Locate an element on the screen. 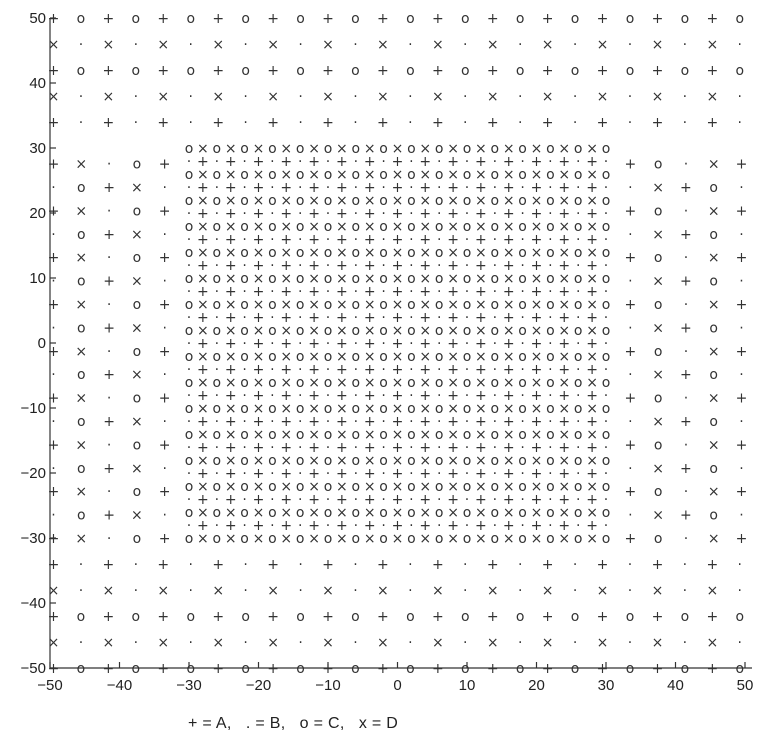 The image size is (762, 752). legend: + = A, . = B, o = C, x = D is located at coordinates (293, 723).